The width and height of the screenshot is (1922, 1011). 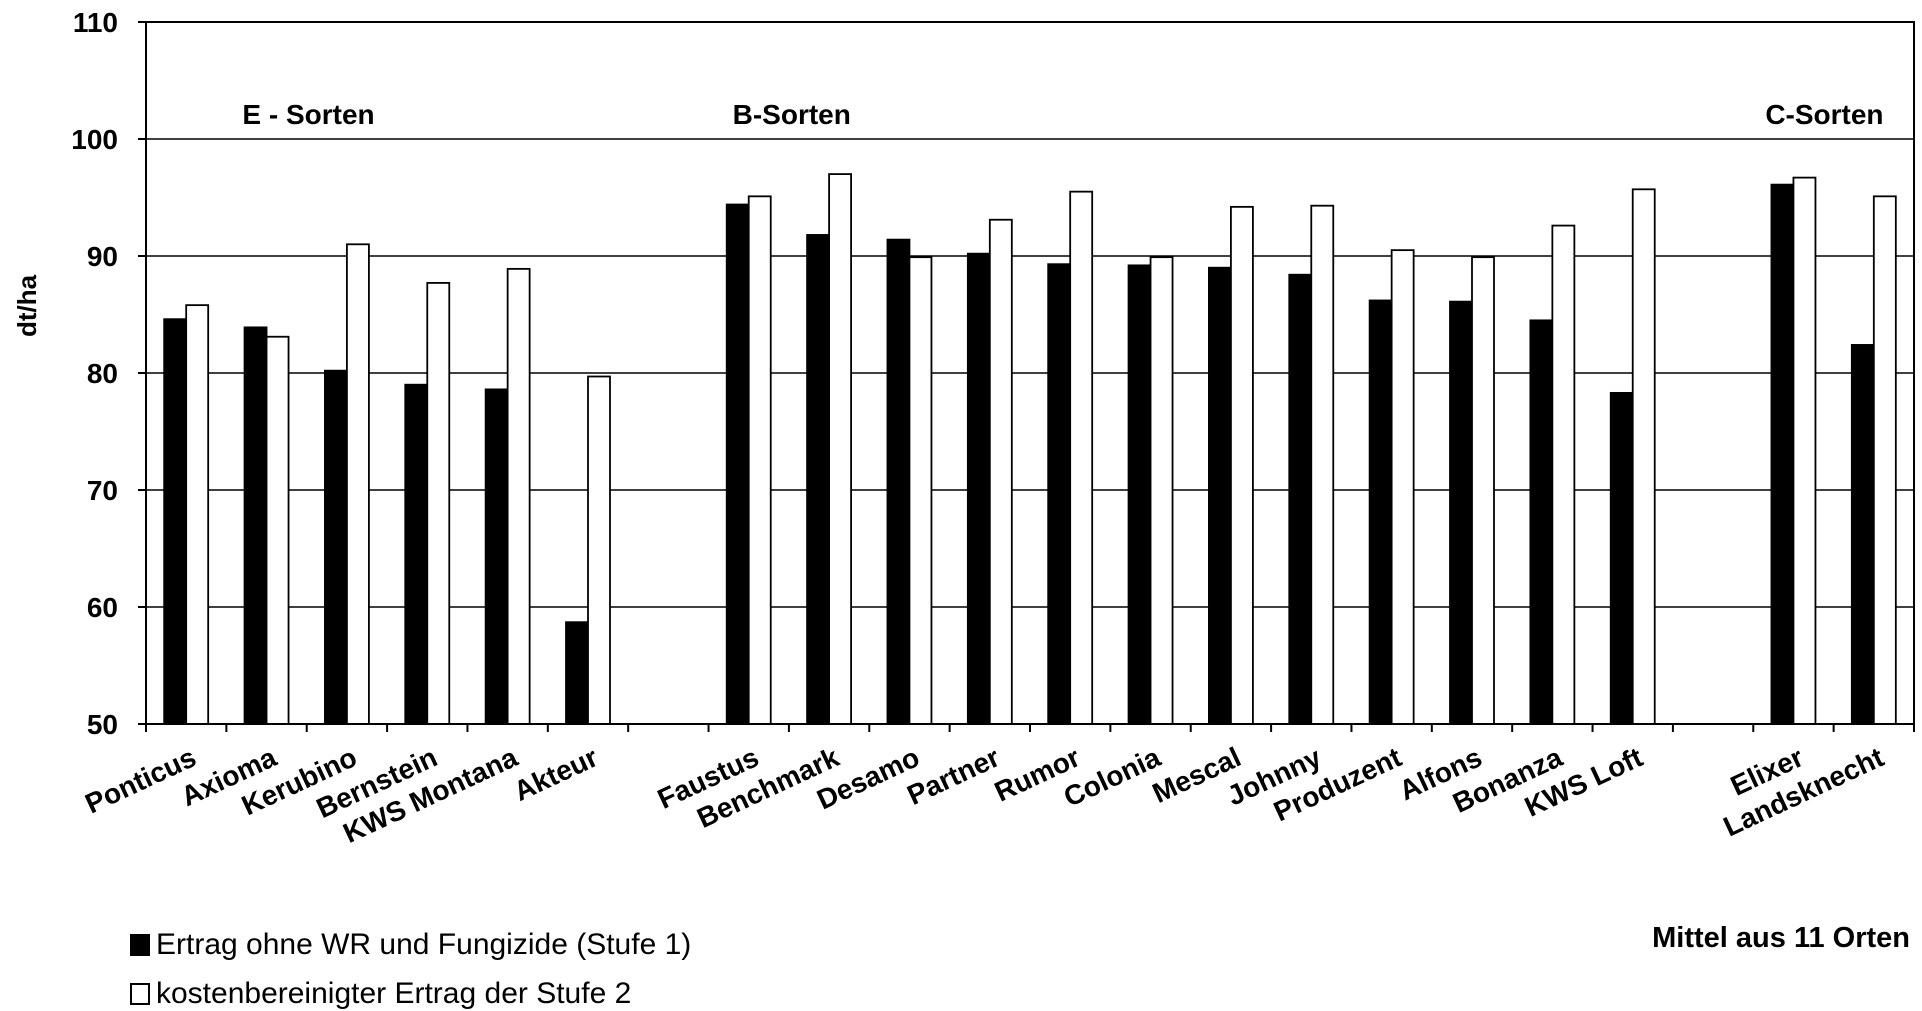 What do you see at coordinates (953, 776) in the screenshot?
I see `x-tick-label: Partner` at bounding box center [953, 776].